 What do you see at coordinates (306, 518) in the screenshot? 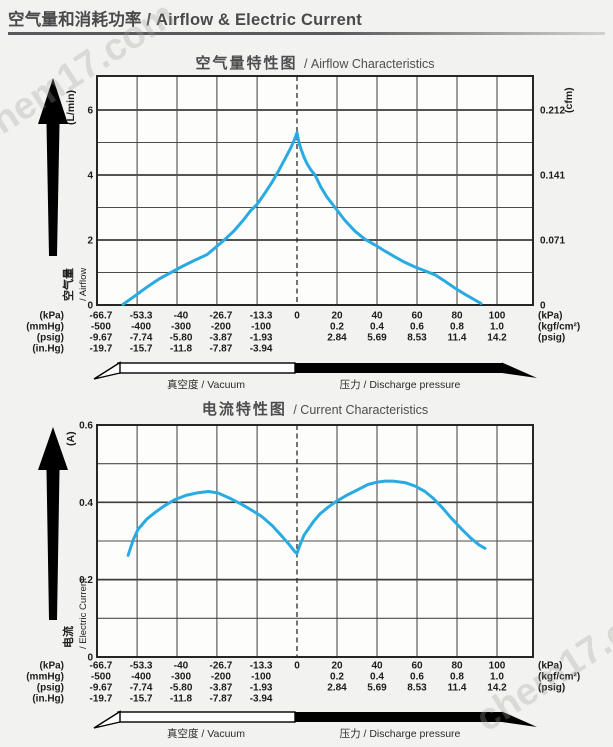
I see `current-curve` at bounding box center [306, 518].